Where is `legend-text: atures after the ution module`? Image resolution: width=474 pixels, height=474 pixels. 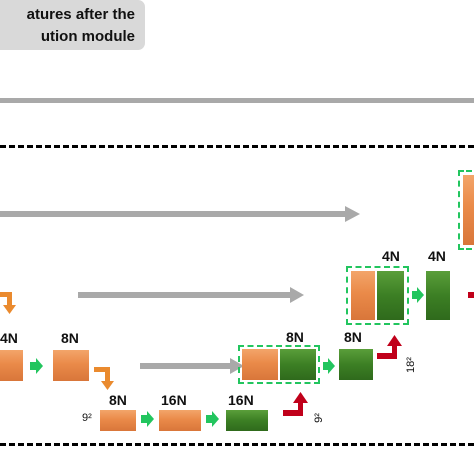 legend-text: atures after the ution module is located at coordinates (72, 26).